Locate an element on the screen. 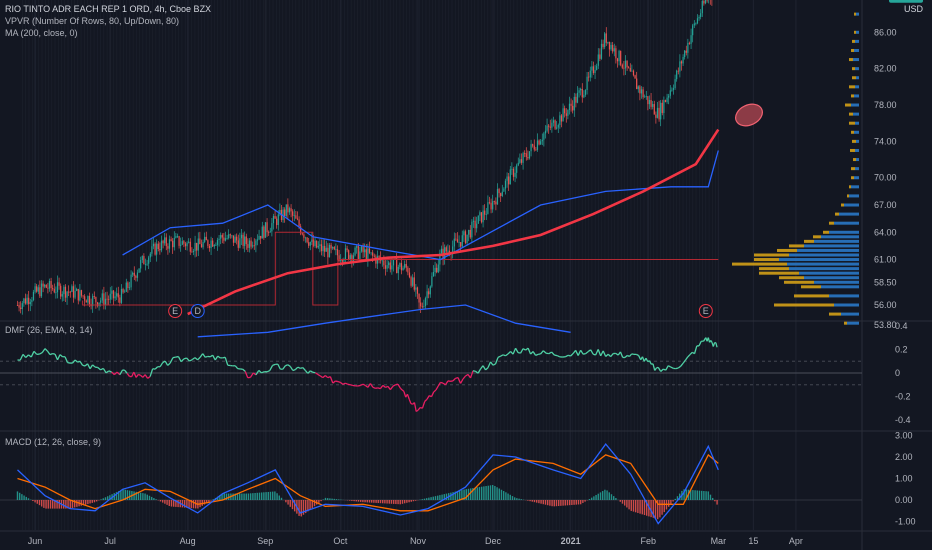 This screenshot has height=550, width=932. dmf-label: DMF (26, EMA, 8, 14) is located at coordinates (49, 330).